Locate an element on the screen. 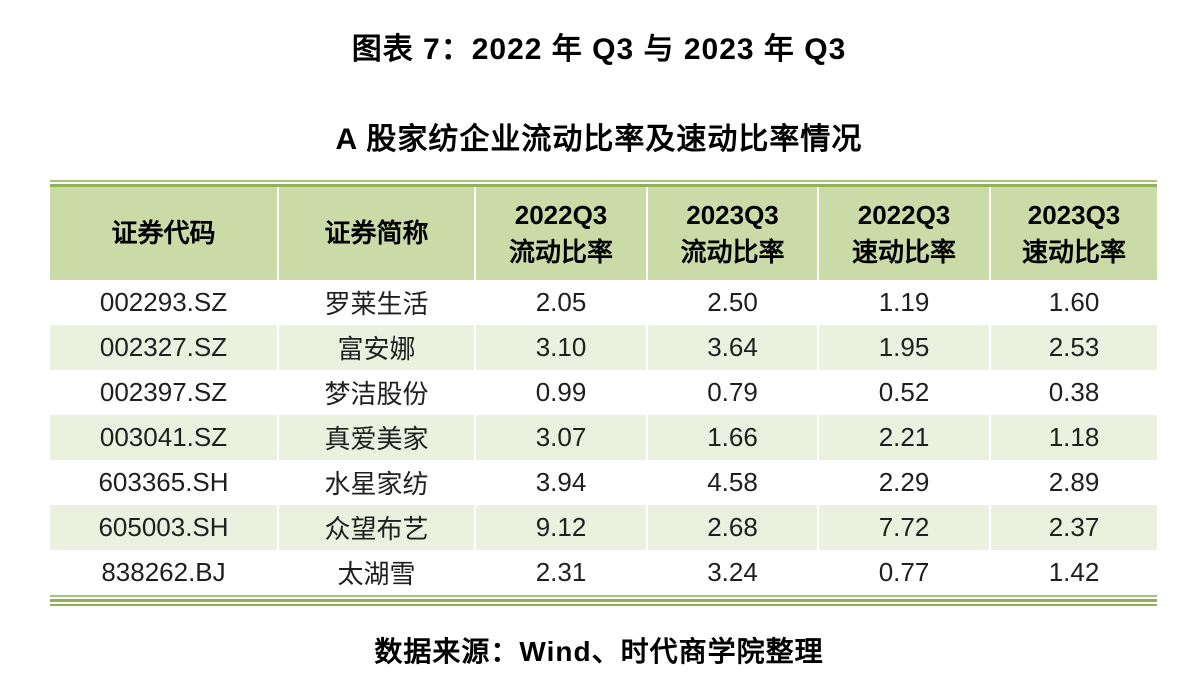 This screenshot has width=1198, height=685. table-row: 838262.BJ 太湖雪 2.31 3.24 0.77 1.42 is located at coordinates (603, 572).